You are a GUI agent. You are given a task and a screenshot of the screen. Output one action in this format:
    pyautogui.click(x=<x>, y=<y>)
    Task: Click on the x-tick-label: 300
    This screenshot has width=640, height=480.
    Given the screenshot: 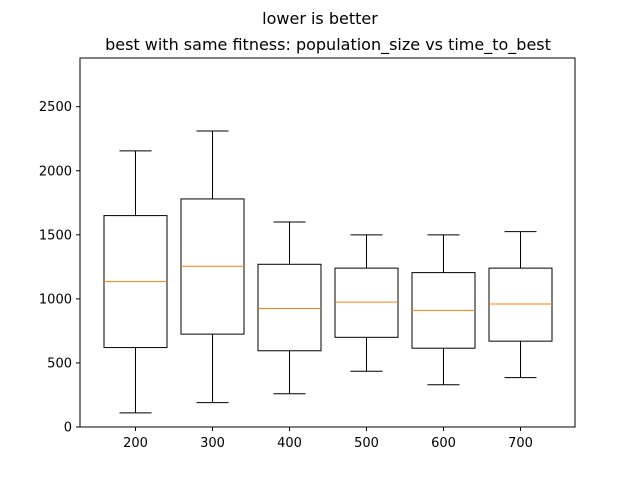 What is the action you would take?
    pyautogui.click(x=212, y=443)
    